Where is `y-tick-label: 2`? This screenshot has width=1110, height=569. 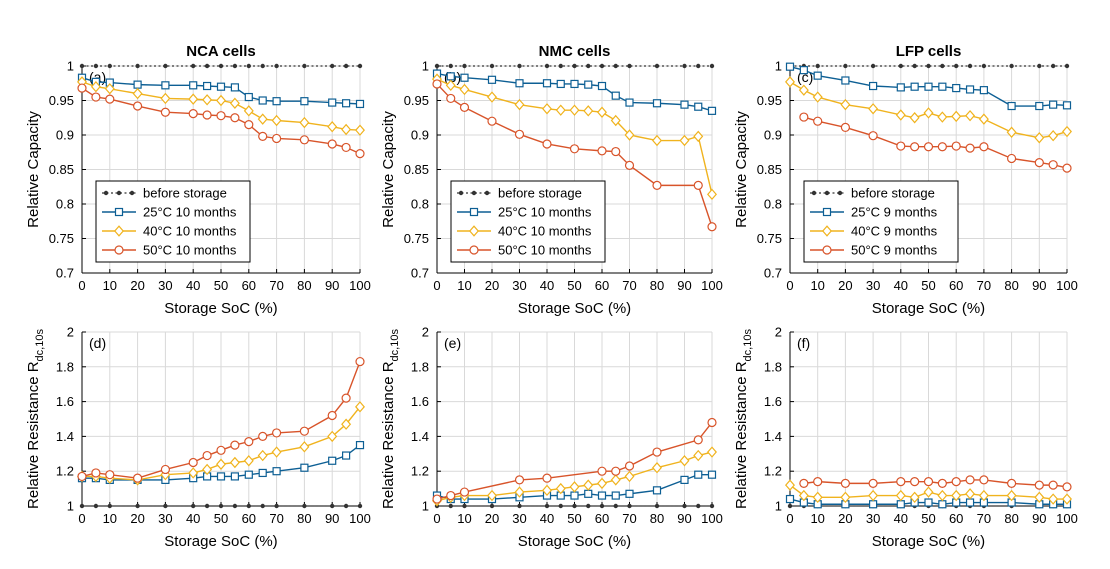
y-tick-label: 2 is located at coordinates (70, 332).